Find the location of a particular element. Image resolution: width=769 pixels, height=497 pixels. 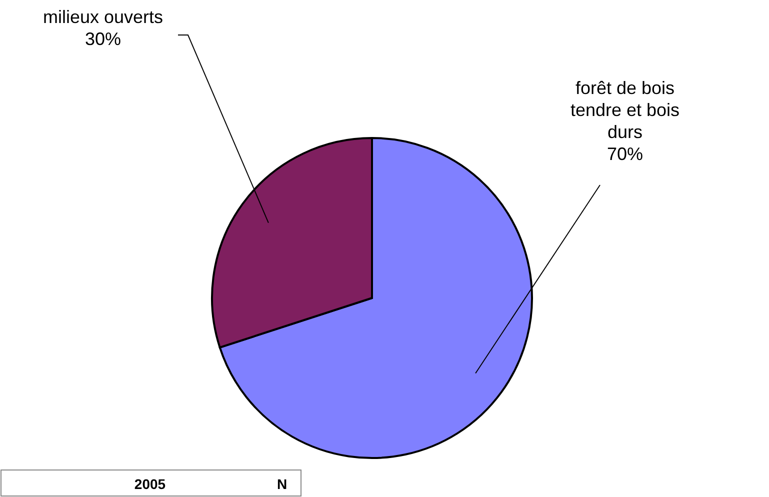

text: N is located at coordinates (282, 484).